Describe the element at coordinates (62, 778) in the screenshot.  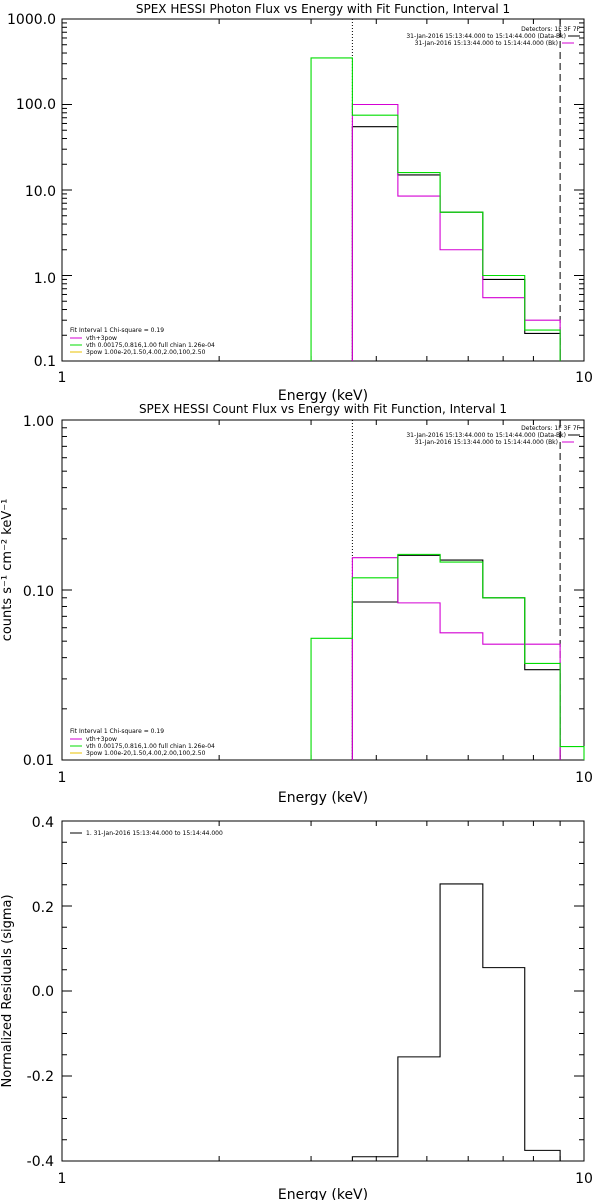
I see `panel2-xtick-1: 1` at that location.